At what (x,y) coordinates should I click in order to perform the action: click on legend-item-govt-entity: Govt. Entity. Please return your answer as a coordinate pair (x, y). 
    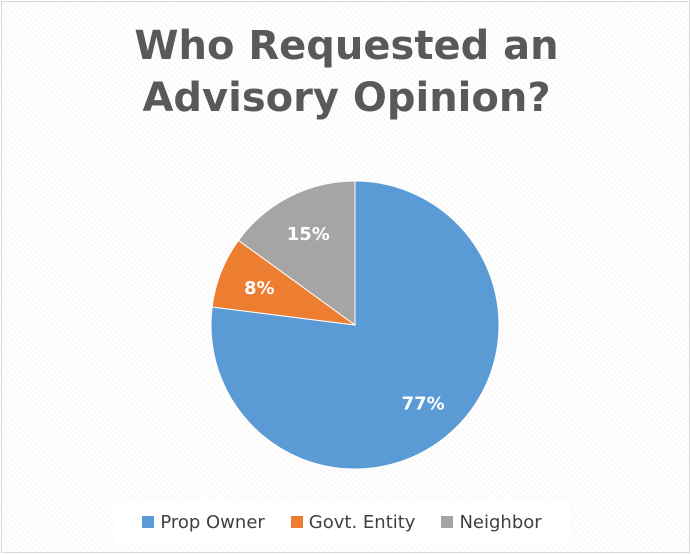
    Looking at the image, I should click on (353, 522).